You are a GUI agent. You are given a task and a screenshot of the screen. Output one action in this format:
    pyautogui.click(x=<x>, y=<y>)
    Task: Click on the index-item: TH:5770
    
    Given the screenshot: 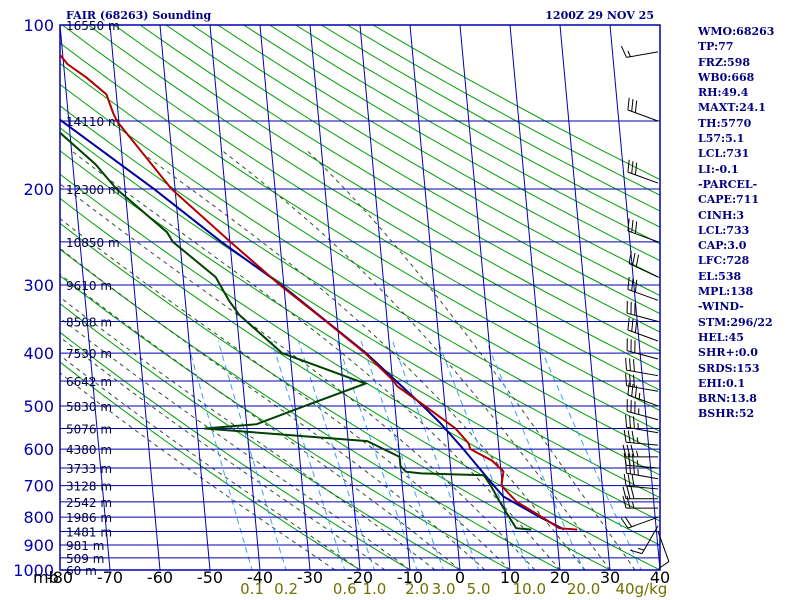 What is the action you would take?
    pyautogui.click(x=725, y=123)
    